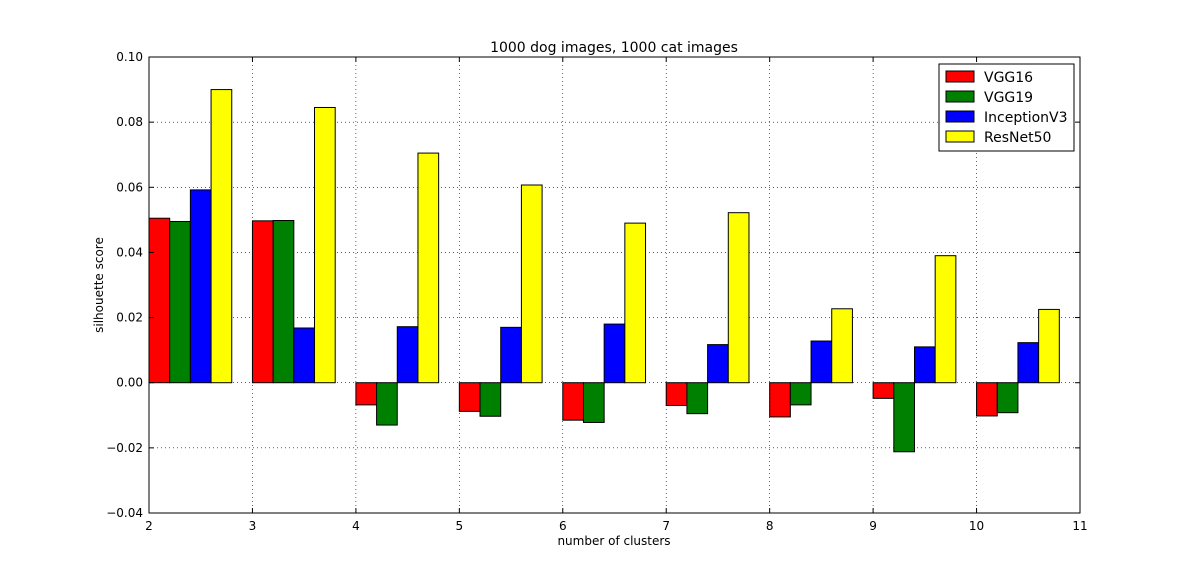  What do you see at coordinates (1079, 526) in the screenshot?
I see `x-tick-label: 11` at bounding box center [1079, 526].